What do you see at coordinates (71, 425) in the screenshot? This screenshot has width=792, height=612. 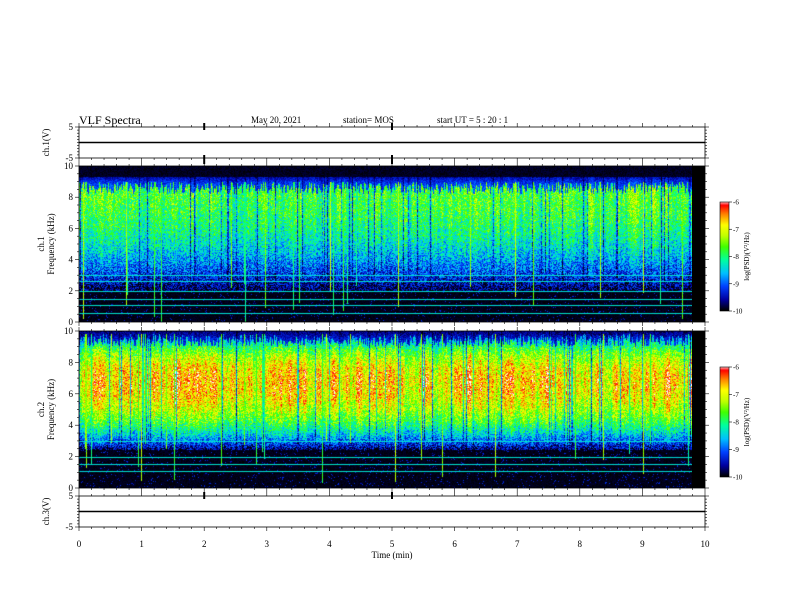 I see `ch2-spectrogram-ytick-label: 4` at bounding box center [71, 425].